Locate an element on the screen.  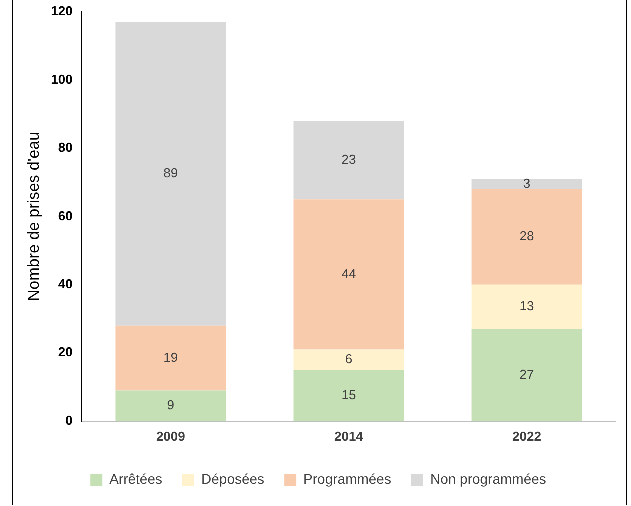
data-label: 15 is located at coordinates (349, 394).